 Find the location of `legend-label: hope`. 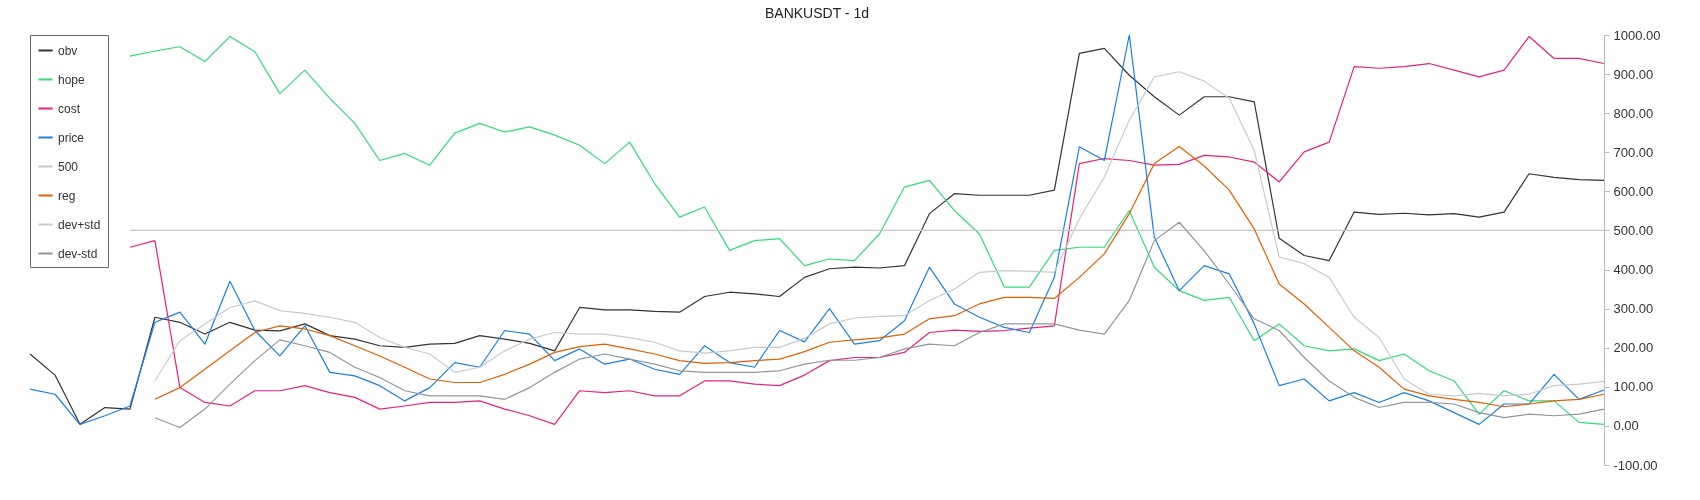

legend-label: hope is located at coordinates (72, 79).